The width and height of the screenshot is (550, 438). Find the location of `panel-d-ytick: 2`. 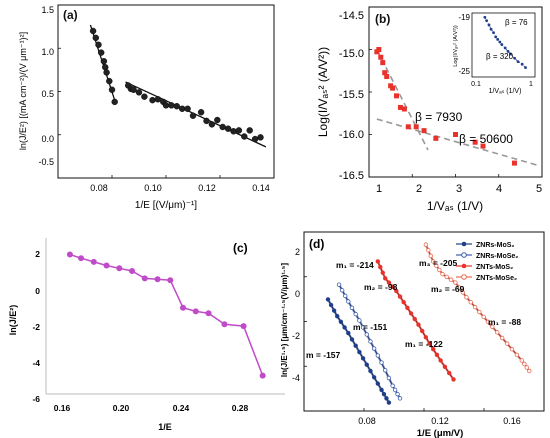

panel-d-ytick: 2 is located at coordinates (297, 252).